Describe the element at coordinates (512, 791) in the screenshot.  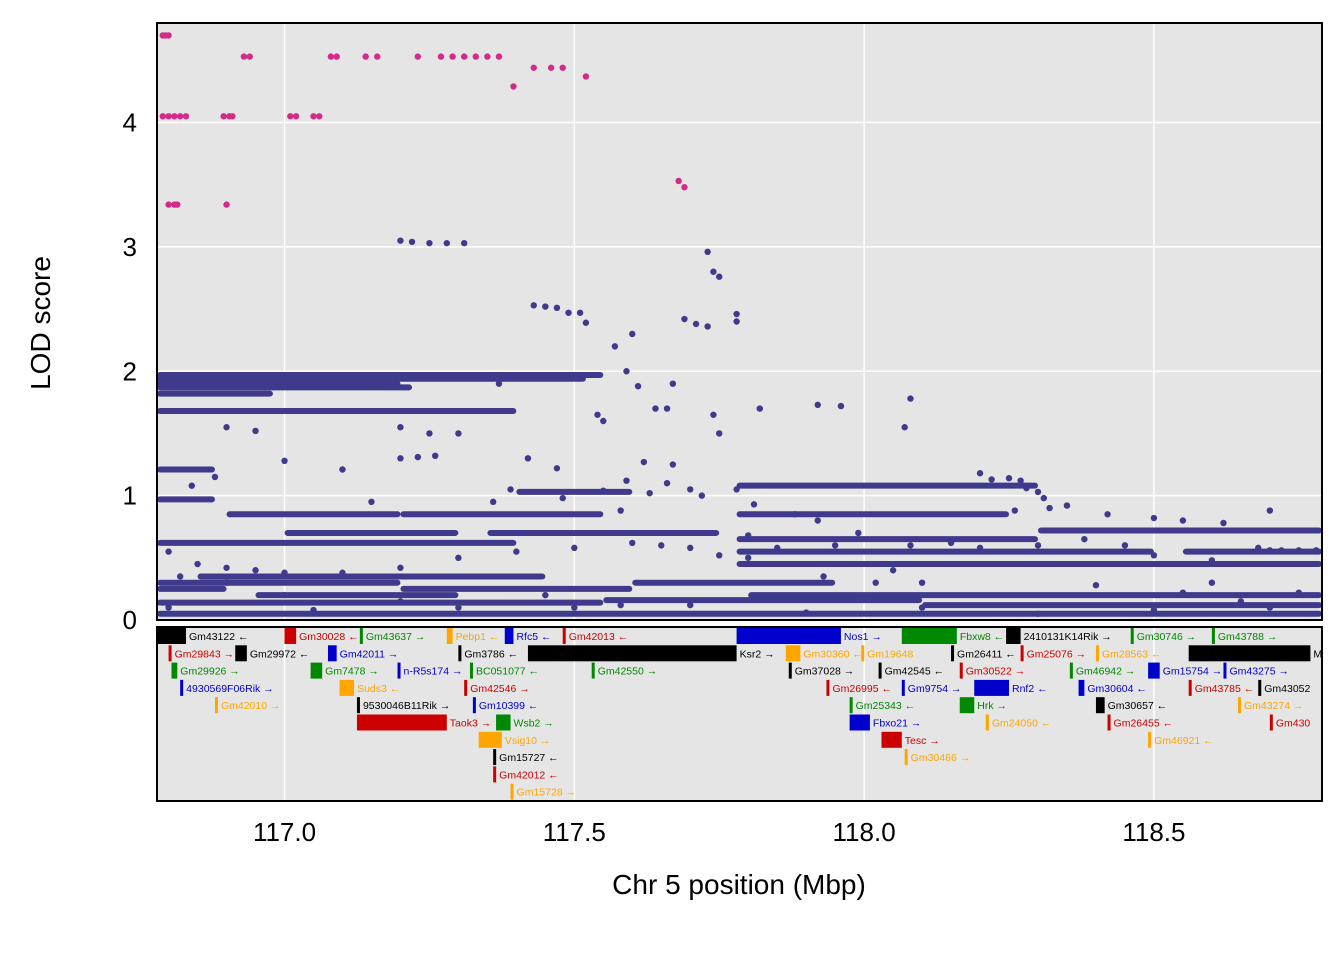
I see `gene-gm15728-bar` at that location.